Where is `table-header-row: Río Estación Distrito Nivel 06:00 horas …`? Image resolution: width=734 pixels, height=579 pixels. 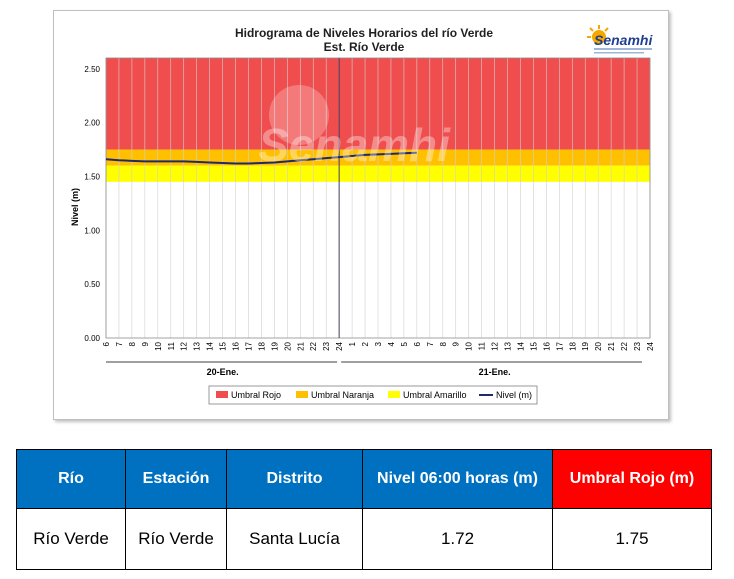 table-header-row: Río Estación Distrito Nivel 06:00 horas … is located at coordinates (364, 479).